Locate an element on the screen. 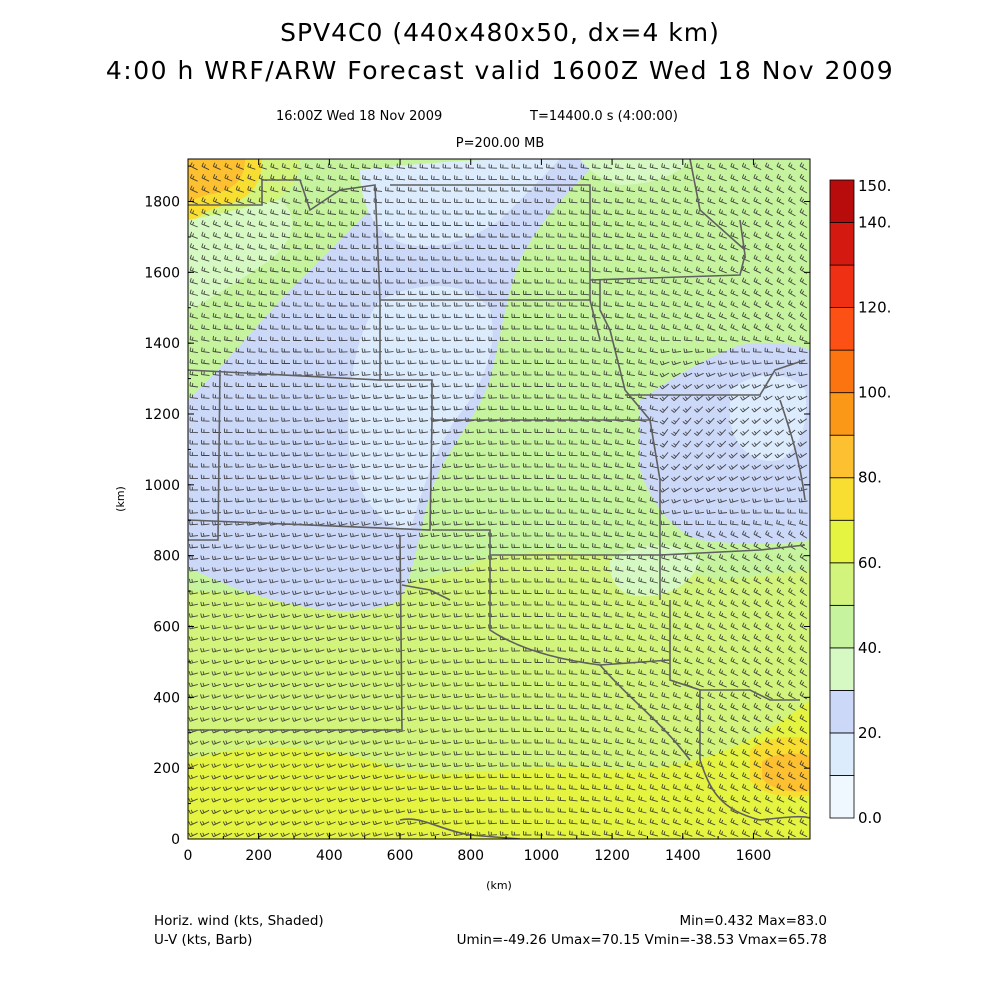  shade-80-90-nw is located at coordinates (216, 181).